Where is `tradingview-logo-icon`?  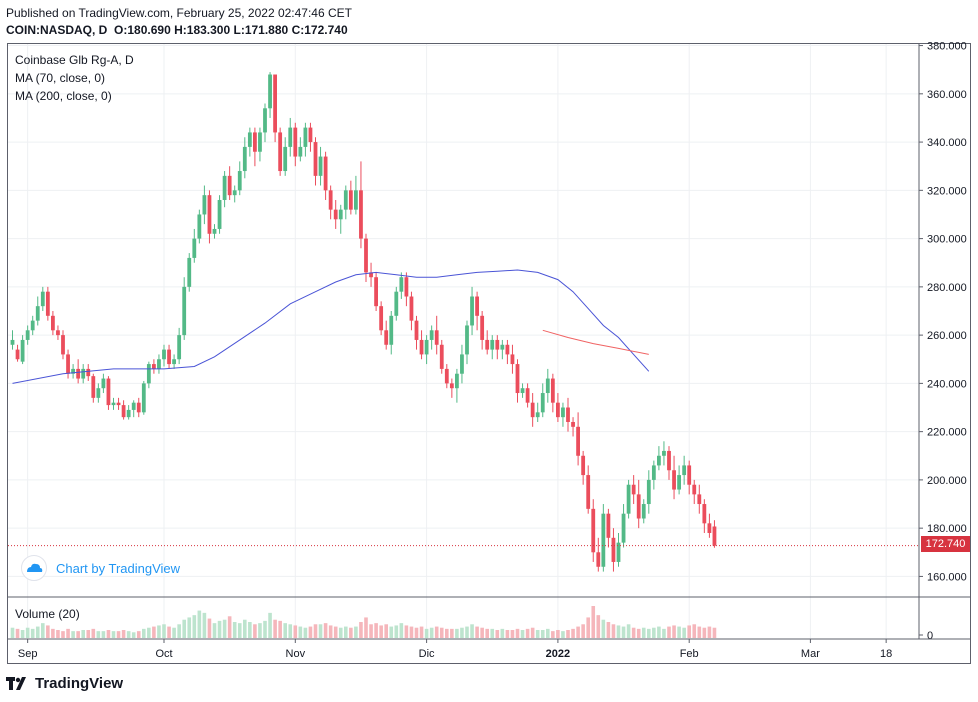 tradingview-logo-icon is located at coordinates (16, 683).